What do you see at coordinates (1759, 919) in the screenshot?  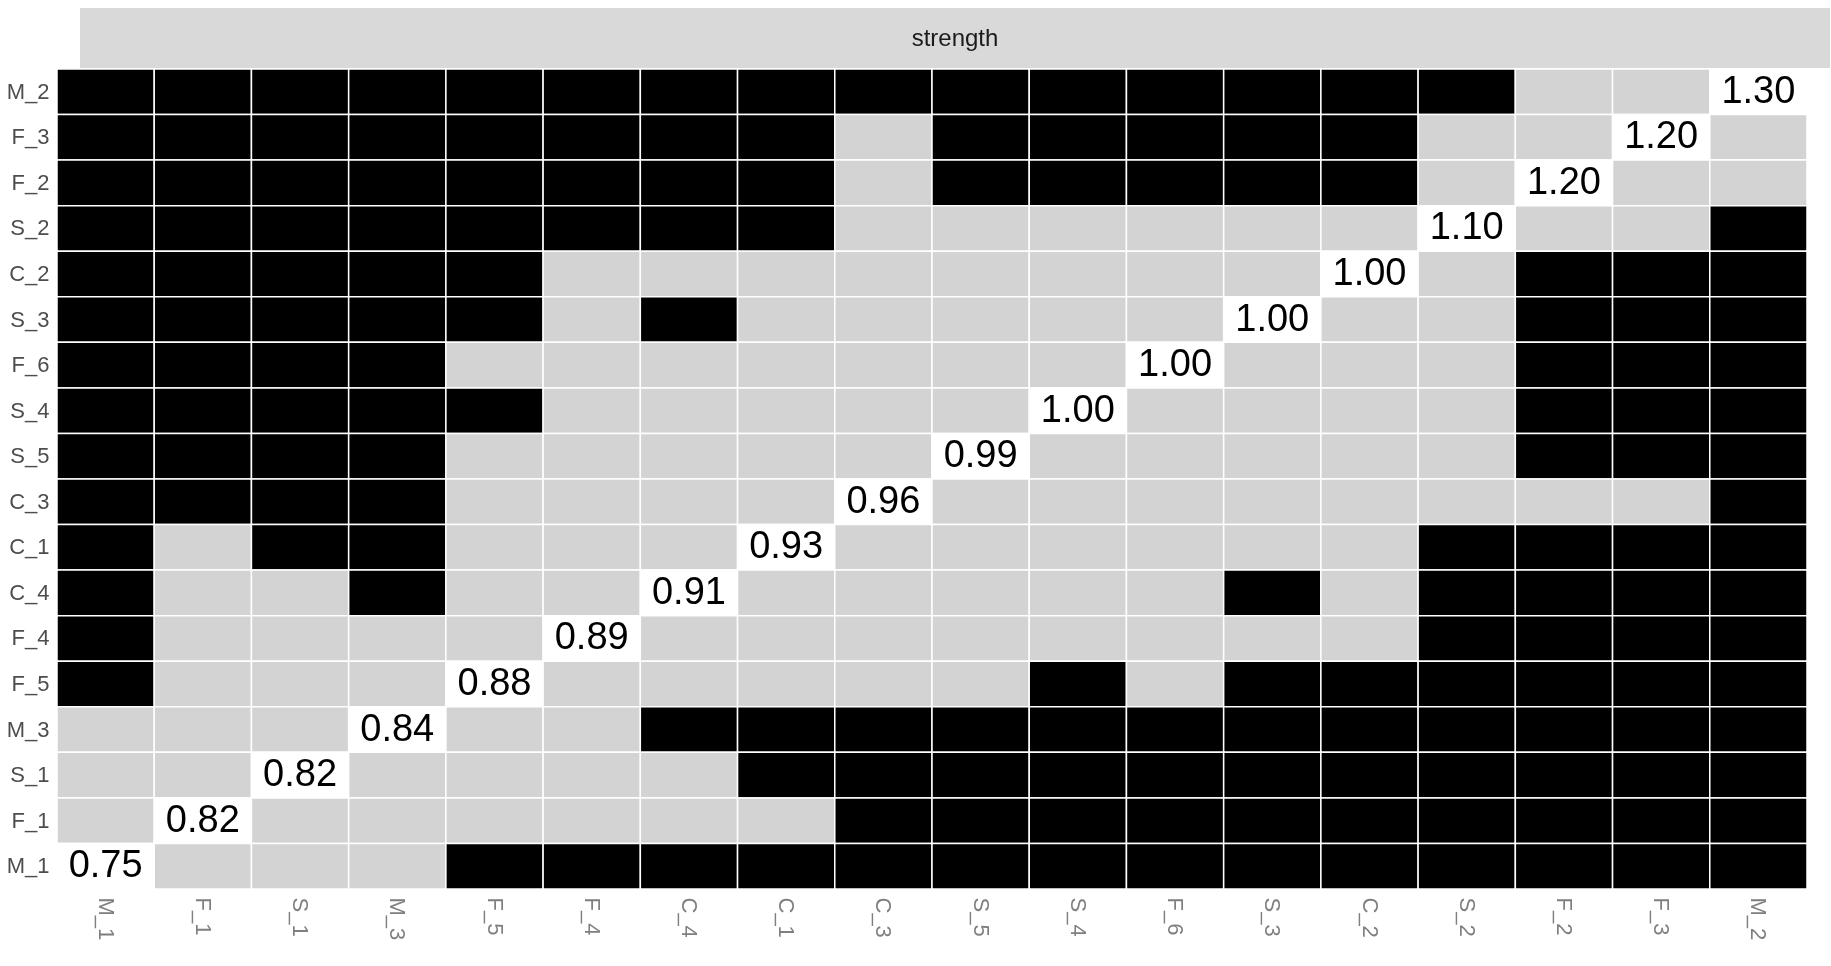 I see `x-tick-label: M_2` at bounding box center [1759, 919].